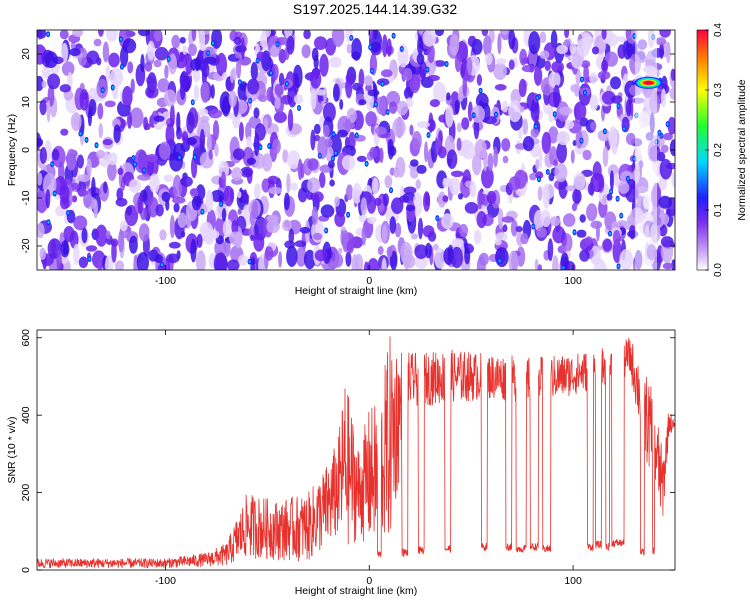  Describe the element at coordinates (26, 415) in the screenshot. I see `snr-ytick-label: 400` at that location.